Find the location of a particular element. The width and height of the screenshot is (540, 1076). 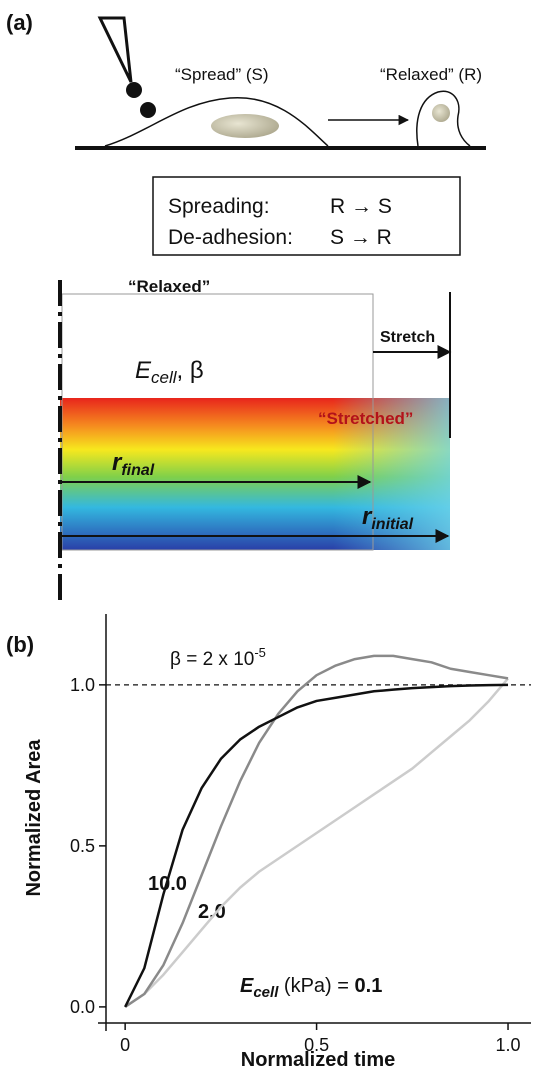

modulus-label: Ecell, β is located at coordinates (169, 372).